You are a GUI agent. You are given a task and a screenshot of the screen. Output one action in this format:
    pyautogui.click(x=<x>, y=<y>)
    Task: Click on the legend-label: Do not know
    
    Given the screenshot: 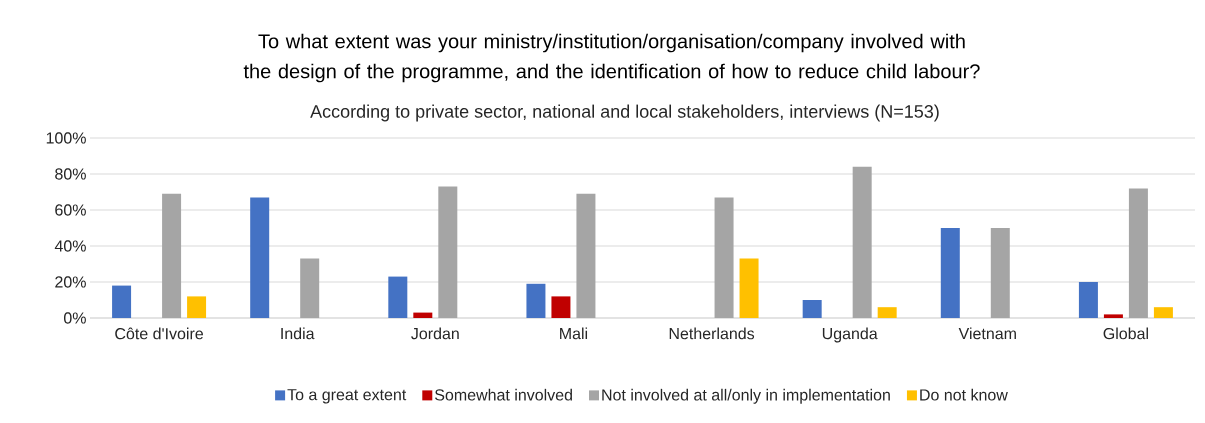 What is the action you would take?
    pyautogui.click(x=964, y=394)
    